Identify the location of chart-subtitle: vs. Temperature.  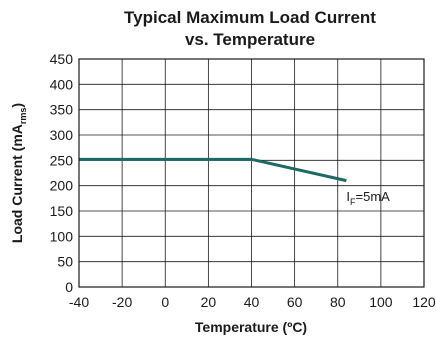
(250, 39).